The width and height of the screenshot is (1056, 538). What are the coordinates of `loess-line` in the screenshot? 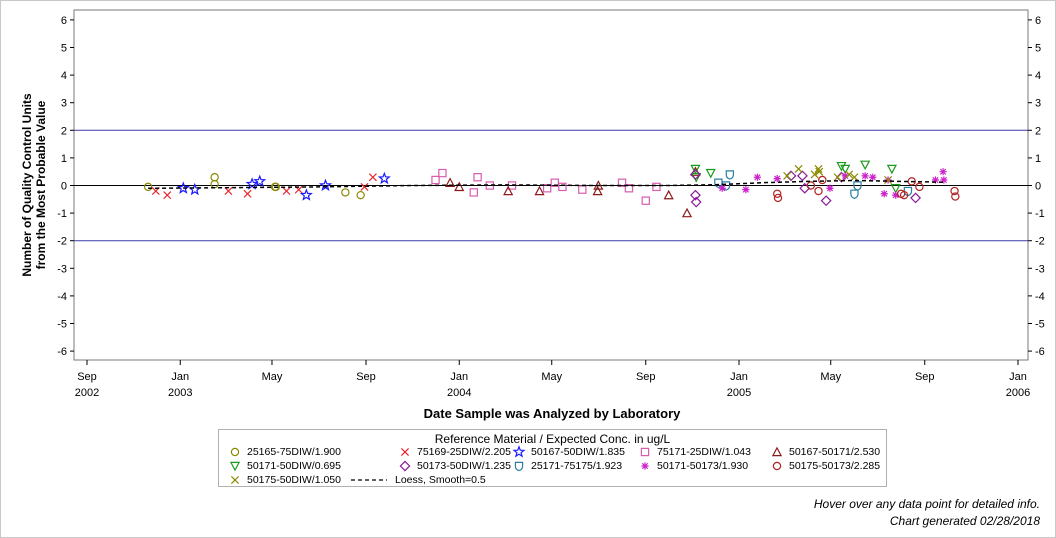 It's located at (546, 184).